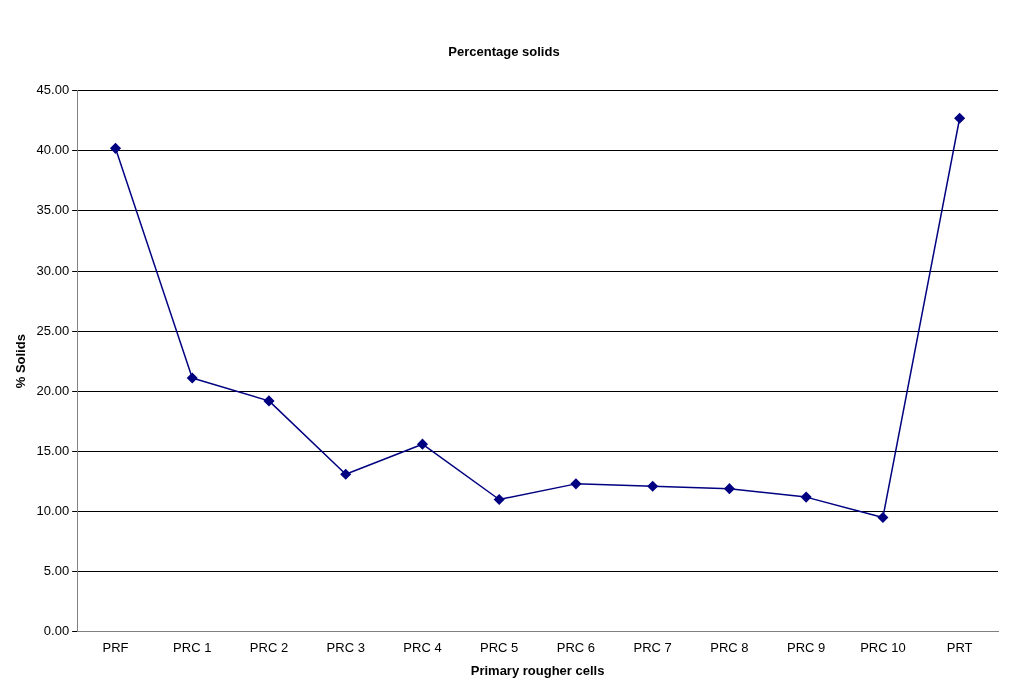  What do you see at coordinates (345, 648) in the screenshot?
I see `x-tick-label: PRC 3` at bounding box center [345, 648].